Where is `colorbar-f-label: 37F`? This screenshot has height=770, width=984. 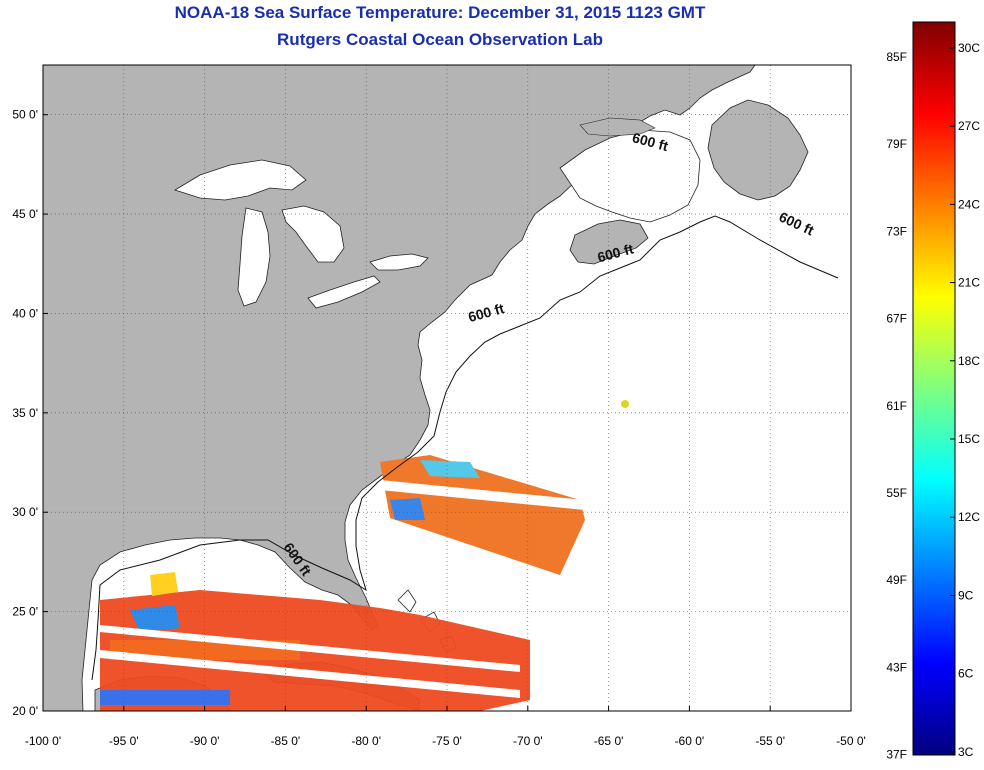
colorbar-f-label: 37F is located at coordinates (896, 755).